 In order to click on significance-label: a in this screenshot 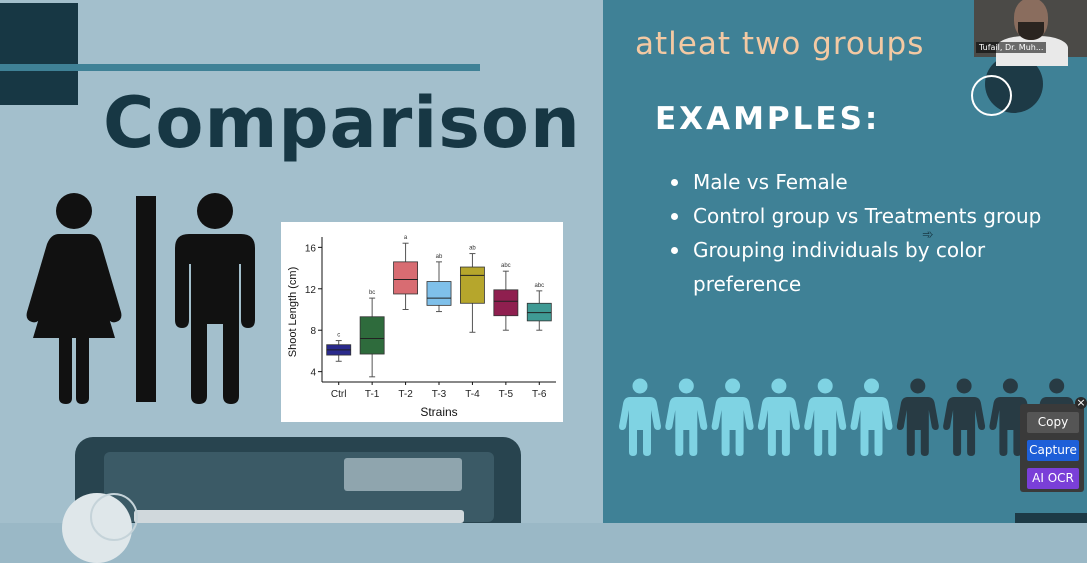, I will do `click(406, 238)`.